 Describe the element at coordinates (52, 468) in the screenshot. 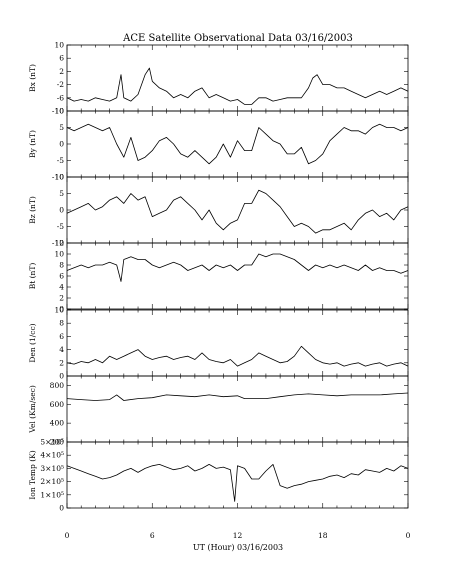

I see `y-tick-label: 3×10⁵` at that location.